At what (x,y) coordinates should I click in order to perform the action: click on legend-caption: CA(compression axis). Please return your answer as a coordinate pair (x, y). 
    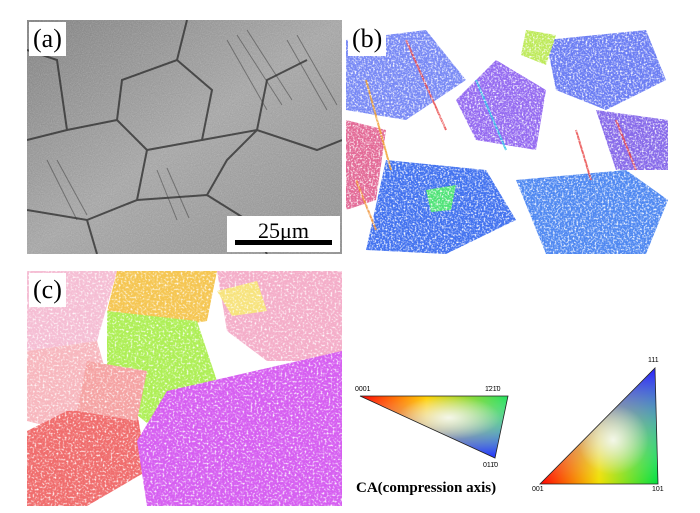
    Looking at the image, I should click on (426, 488).